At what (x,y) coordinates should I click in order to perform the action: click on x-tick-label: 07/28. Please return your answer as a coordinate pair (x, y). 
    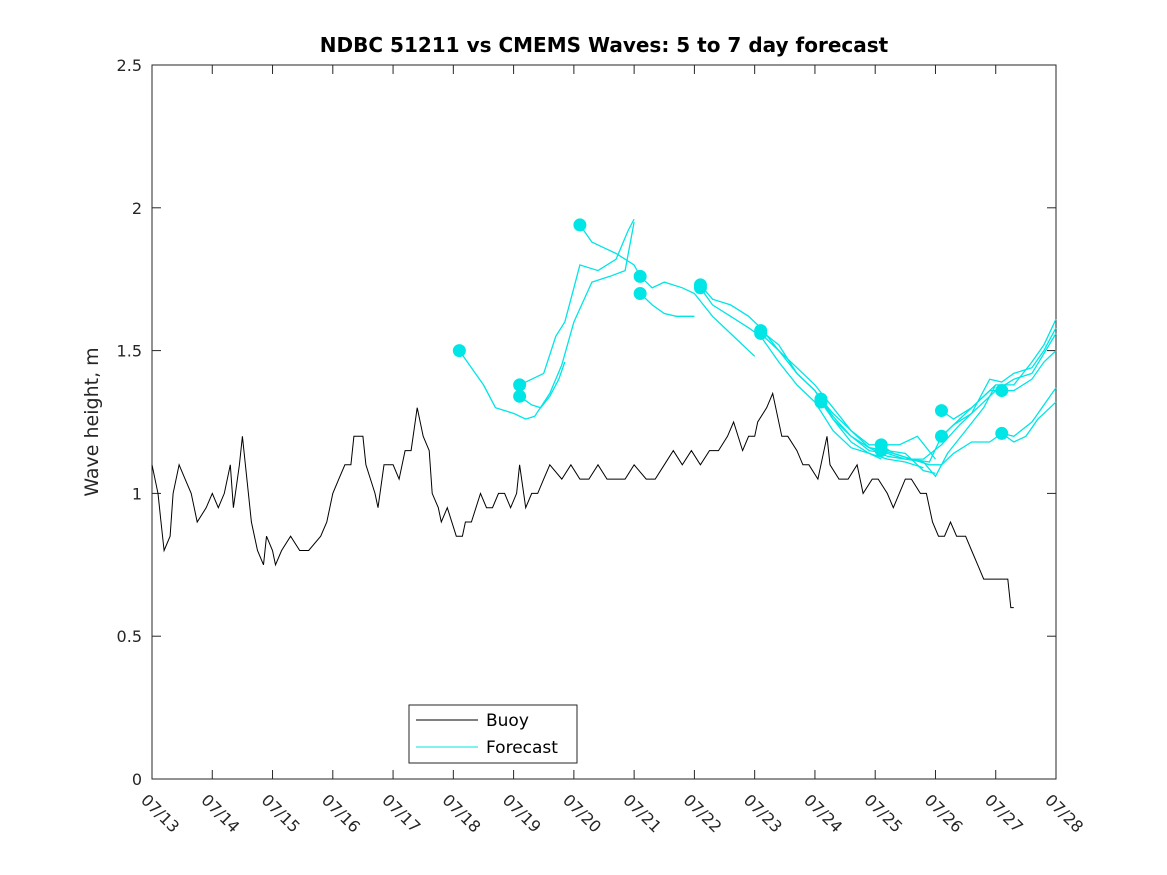
    Looking at the image, I should click on (1064, 813).